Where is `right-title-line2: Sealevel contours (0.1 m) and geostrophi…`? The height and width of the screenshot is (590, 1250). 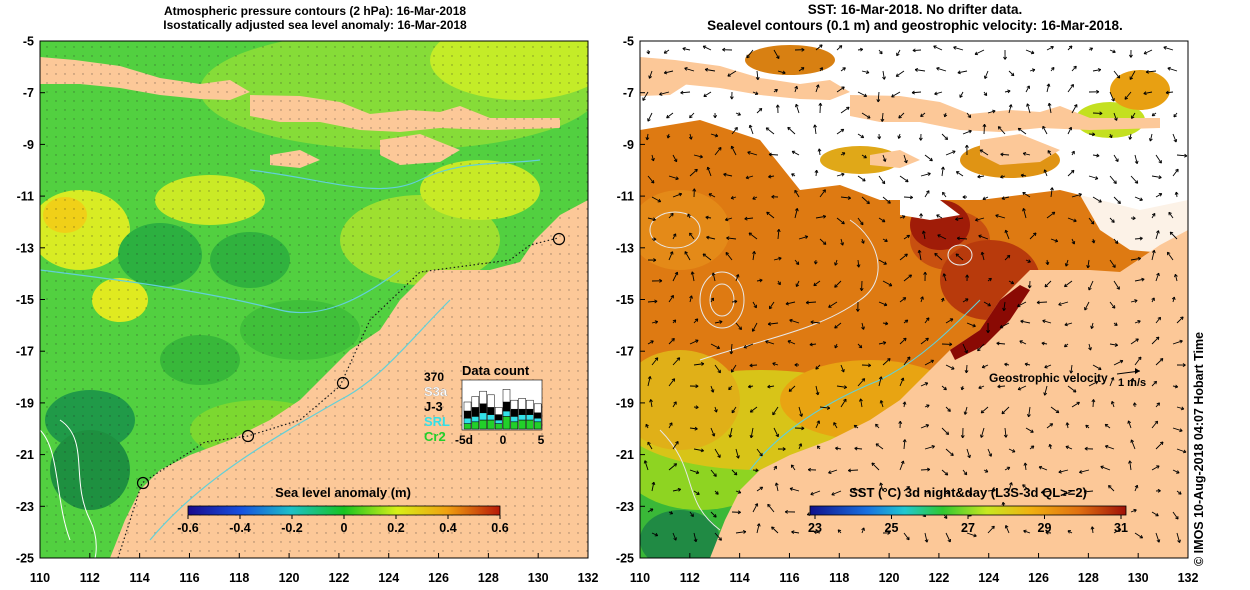
right-title-line2: Sealevel contours (0.1 m) and geostrophi… is located at coordinates (915, 25).